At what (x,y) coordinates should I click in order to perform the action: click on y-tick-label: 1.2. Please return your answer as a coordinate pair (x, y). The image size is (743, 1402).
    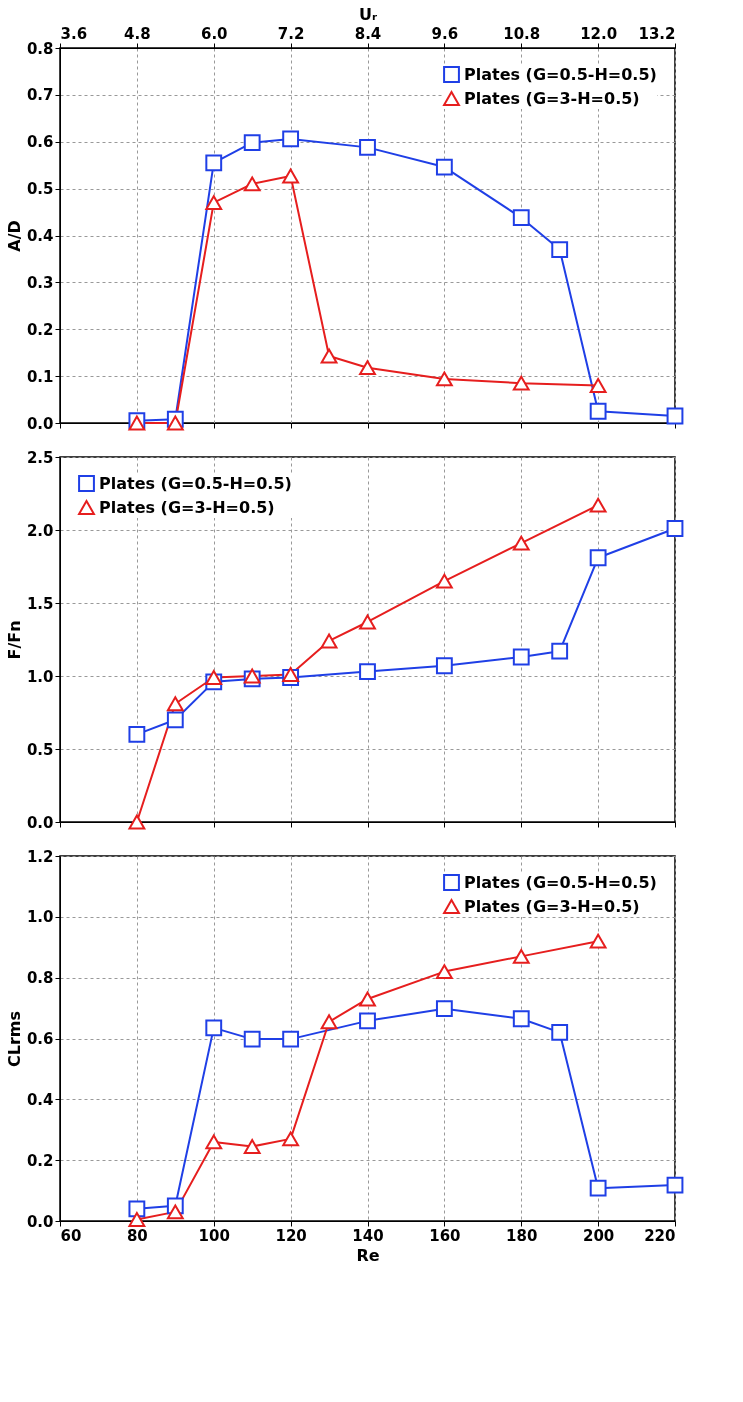
    Looking at the image, I should click on (40, 856).